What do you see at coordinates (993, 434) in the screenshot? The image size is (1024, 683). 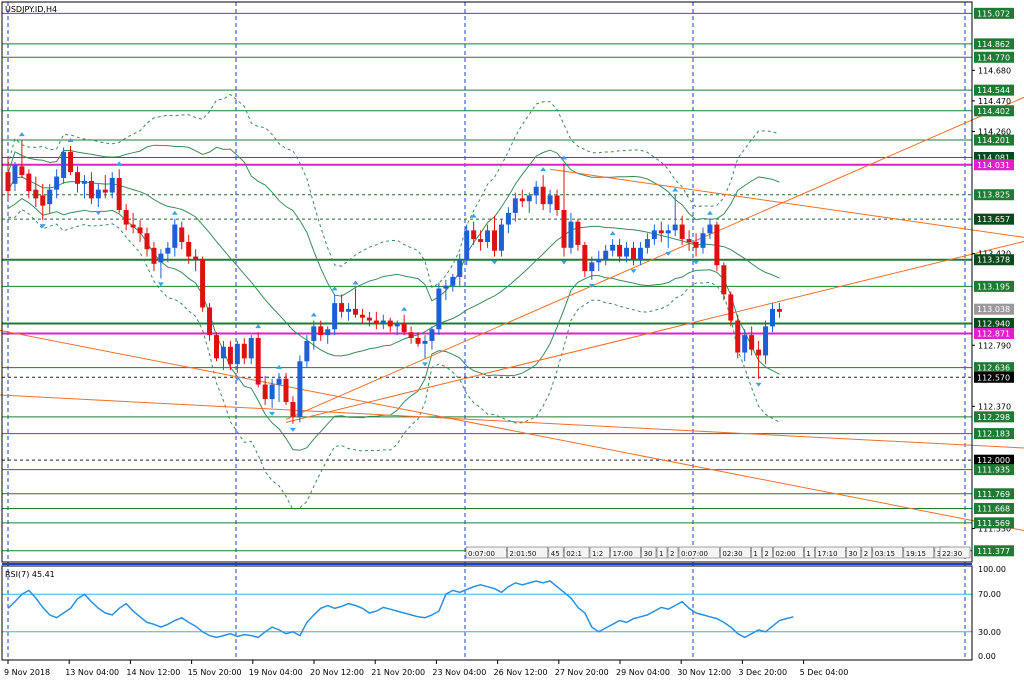 I see `price-box-label: 112.183` at bounding box center [993, 434].